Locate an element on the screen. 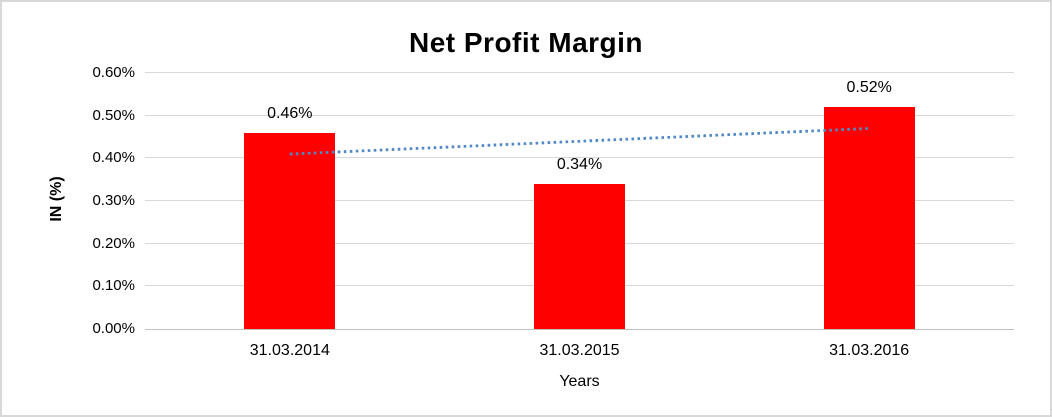 The height and width of the screenshot is (417, 1052). trendline is located at coordinates (579, 141).